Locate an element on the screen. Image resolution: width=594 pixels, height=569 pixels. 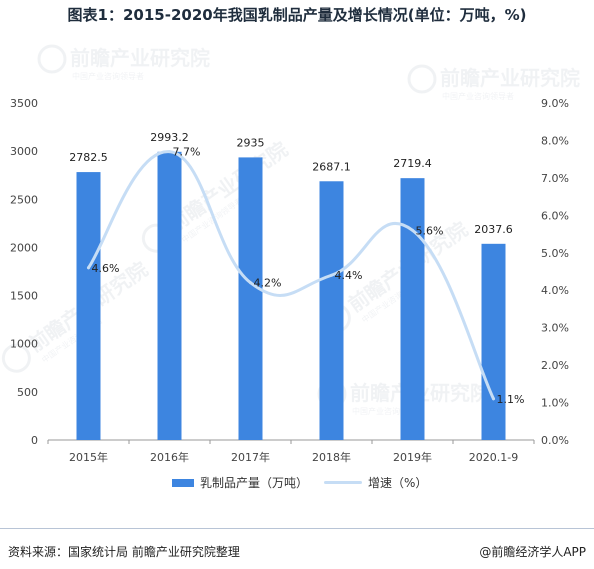
growth-value-label: 5.6% is located at coordinates (430, 230).